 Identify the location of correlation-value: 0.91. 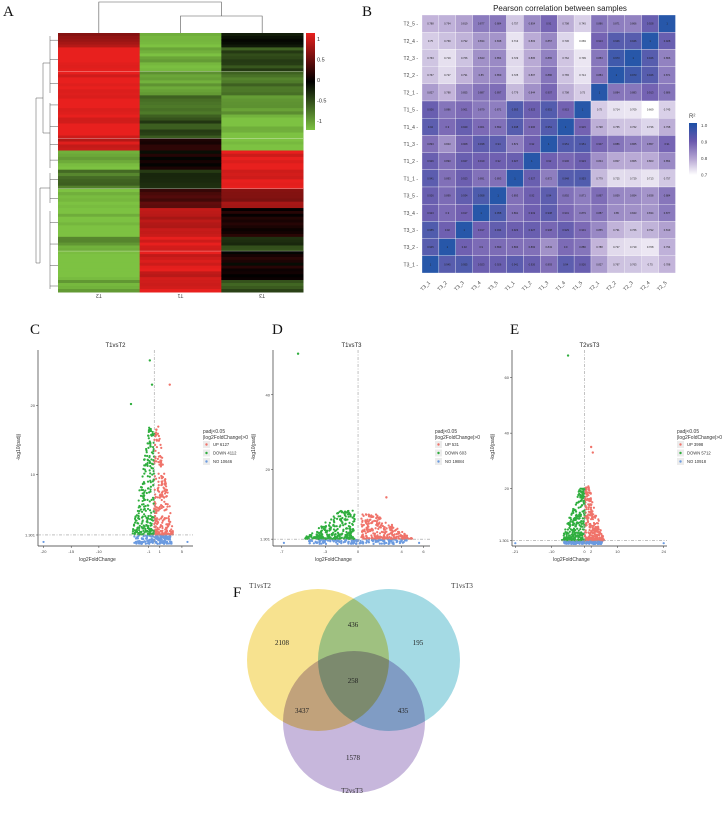
(549, 24).